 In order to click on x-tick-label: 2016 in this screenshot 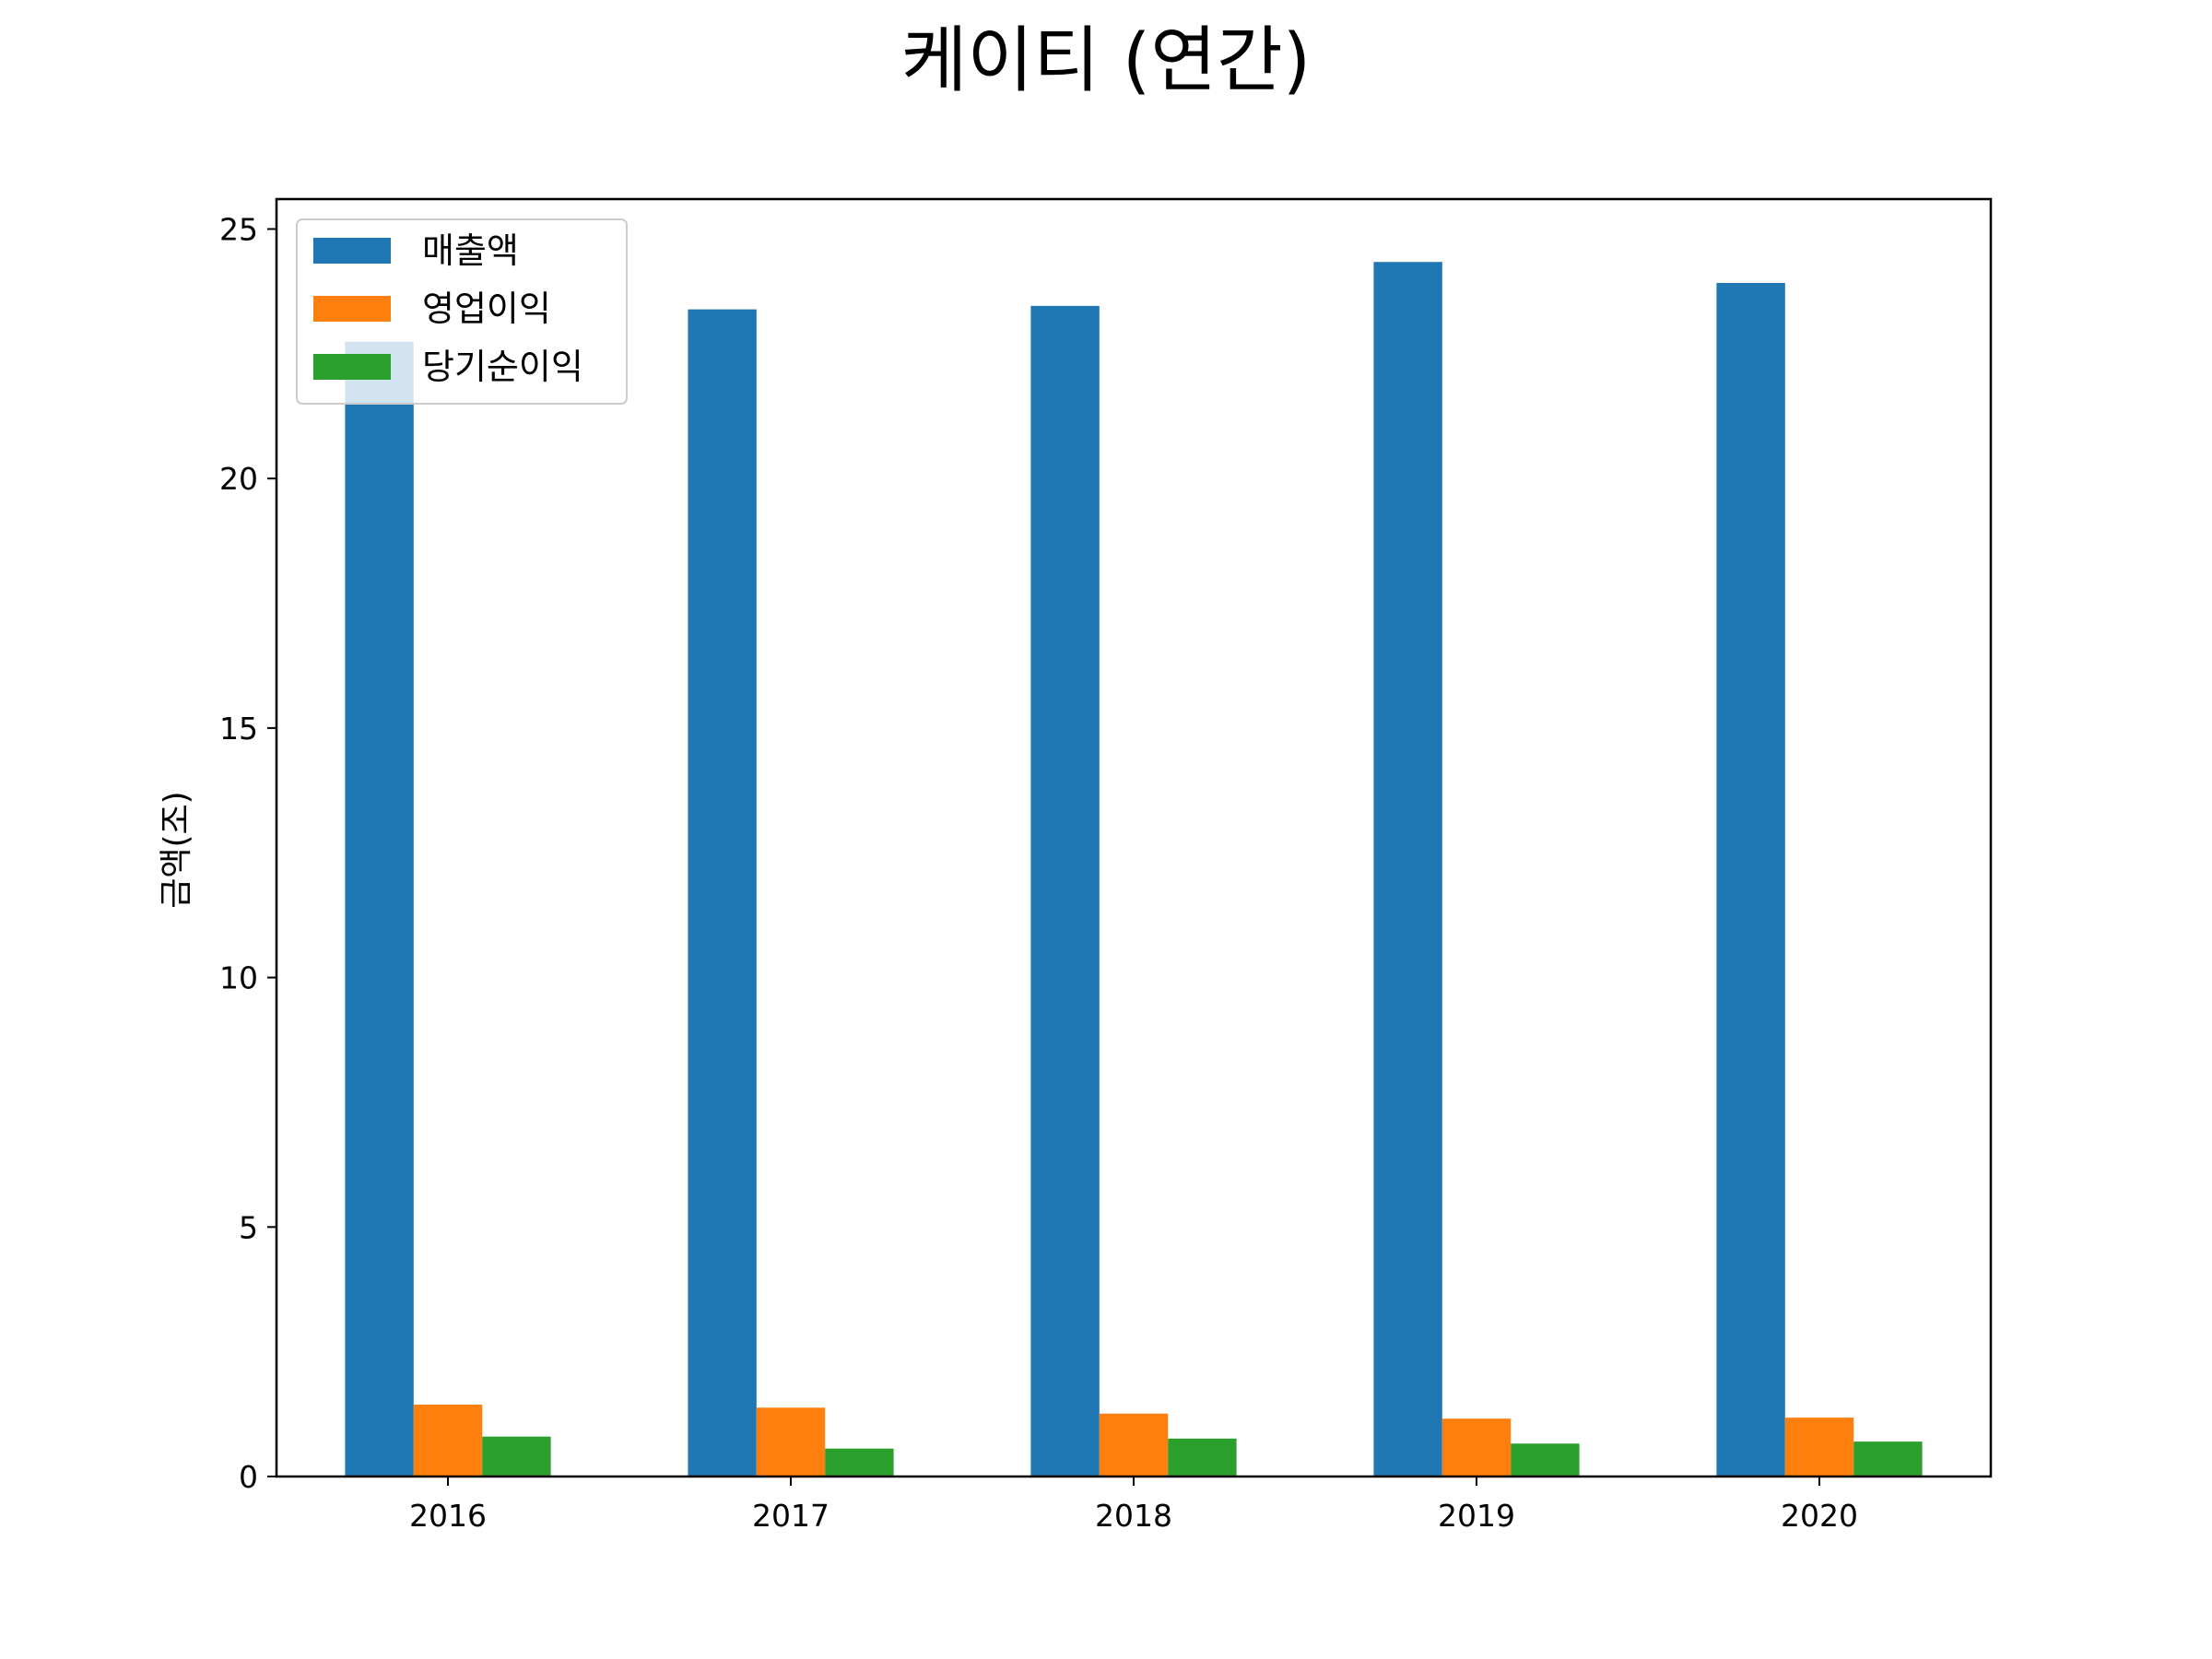, I will do `click(448, 1516)`.